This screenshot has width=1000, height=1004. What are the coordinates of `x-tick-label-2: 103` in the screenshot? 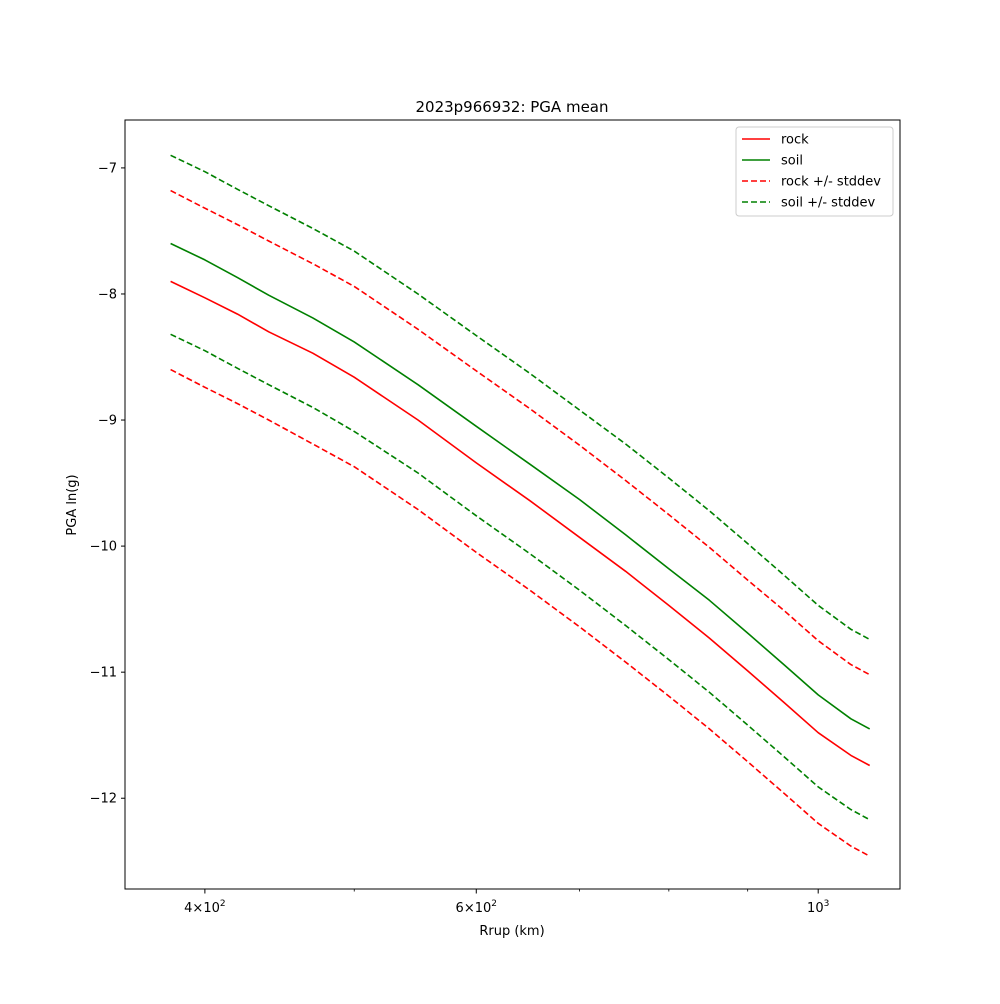 It's located at (818, 907).